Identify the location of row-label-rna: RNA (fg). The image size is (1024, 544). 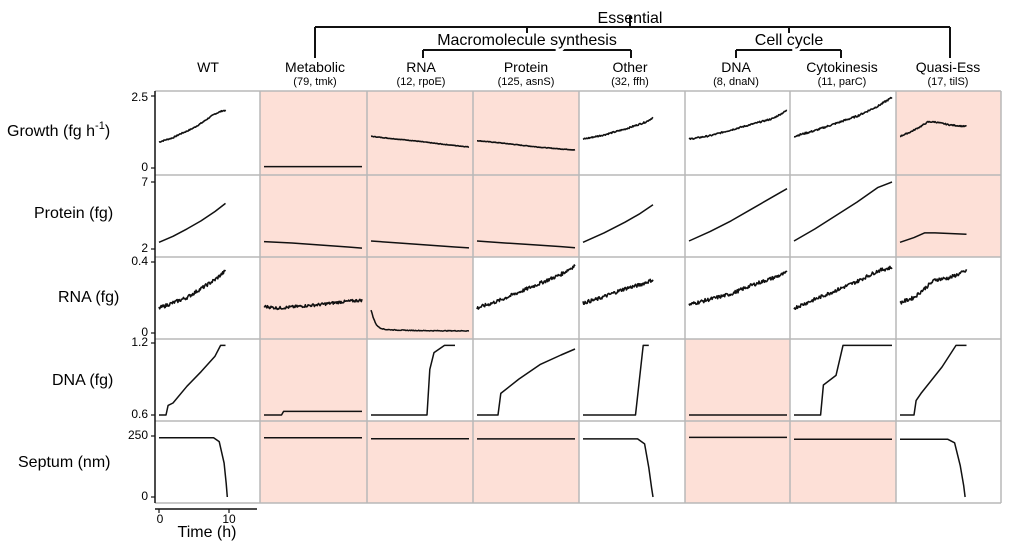
(88, 297).